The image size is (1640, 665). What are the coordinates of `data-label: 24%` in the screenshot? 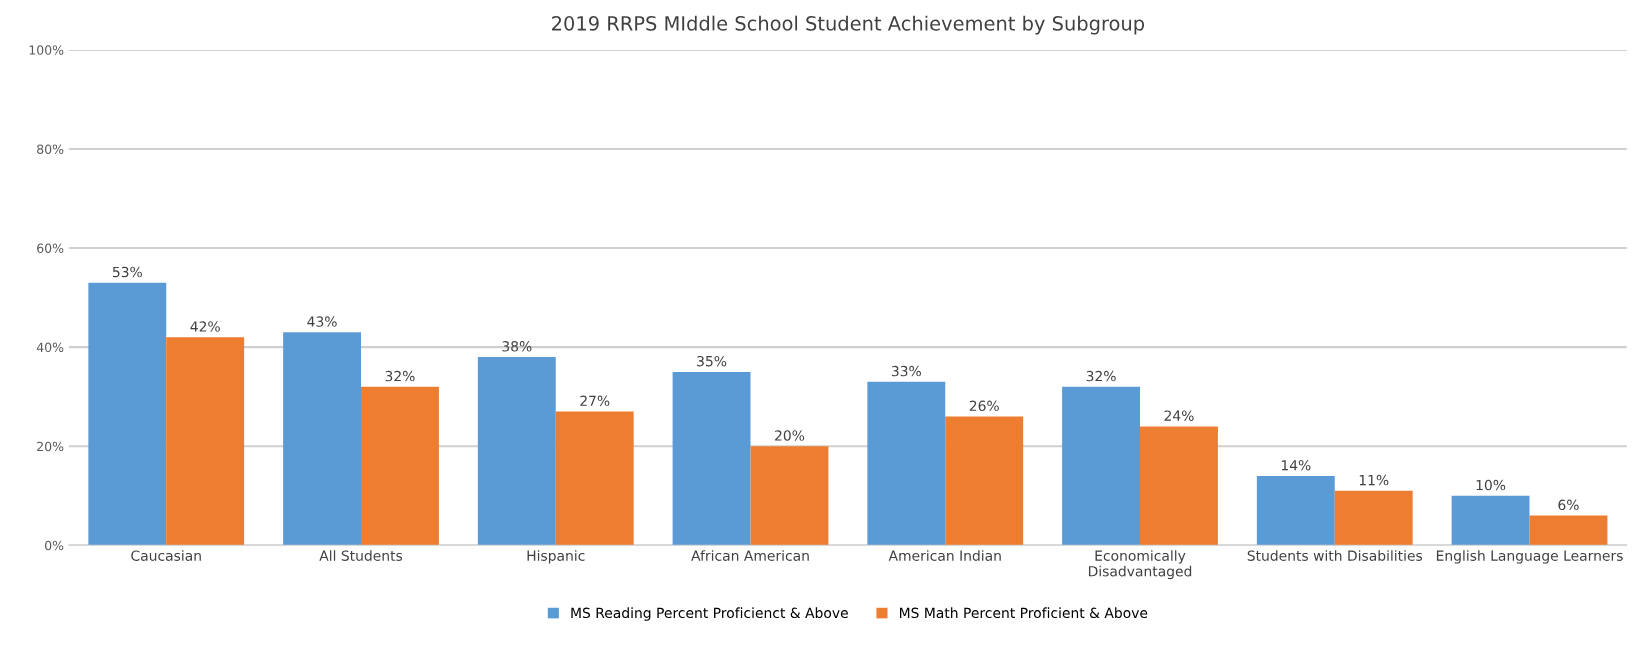 It's located at (1179, 415).